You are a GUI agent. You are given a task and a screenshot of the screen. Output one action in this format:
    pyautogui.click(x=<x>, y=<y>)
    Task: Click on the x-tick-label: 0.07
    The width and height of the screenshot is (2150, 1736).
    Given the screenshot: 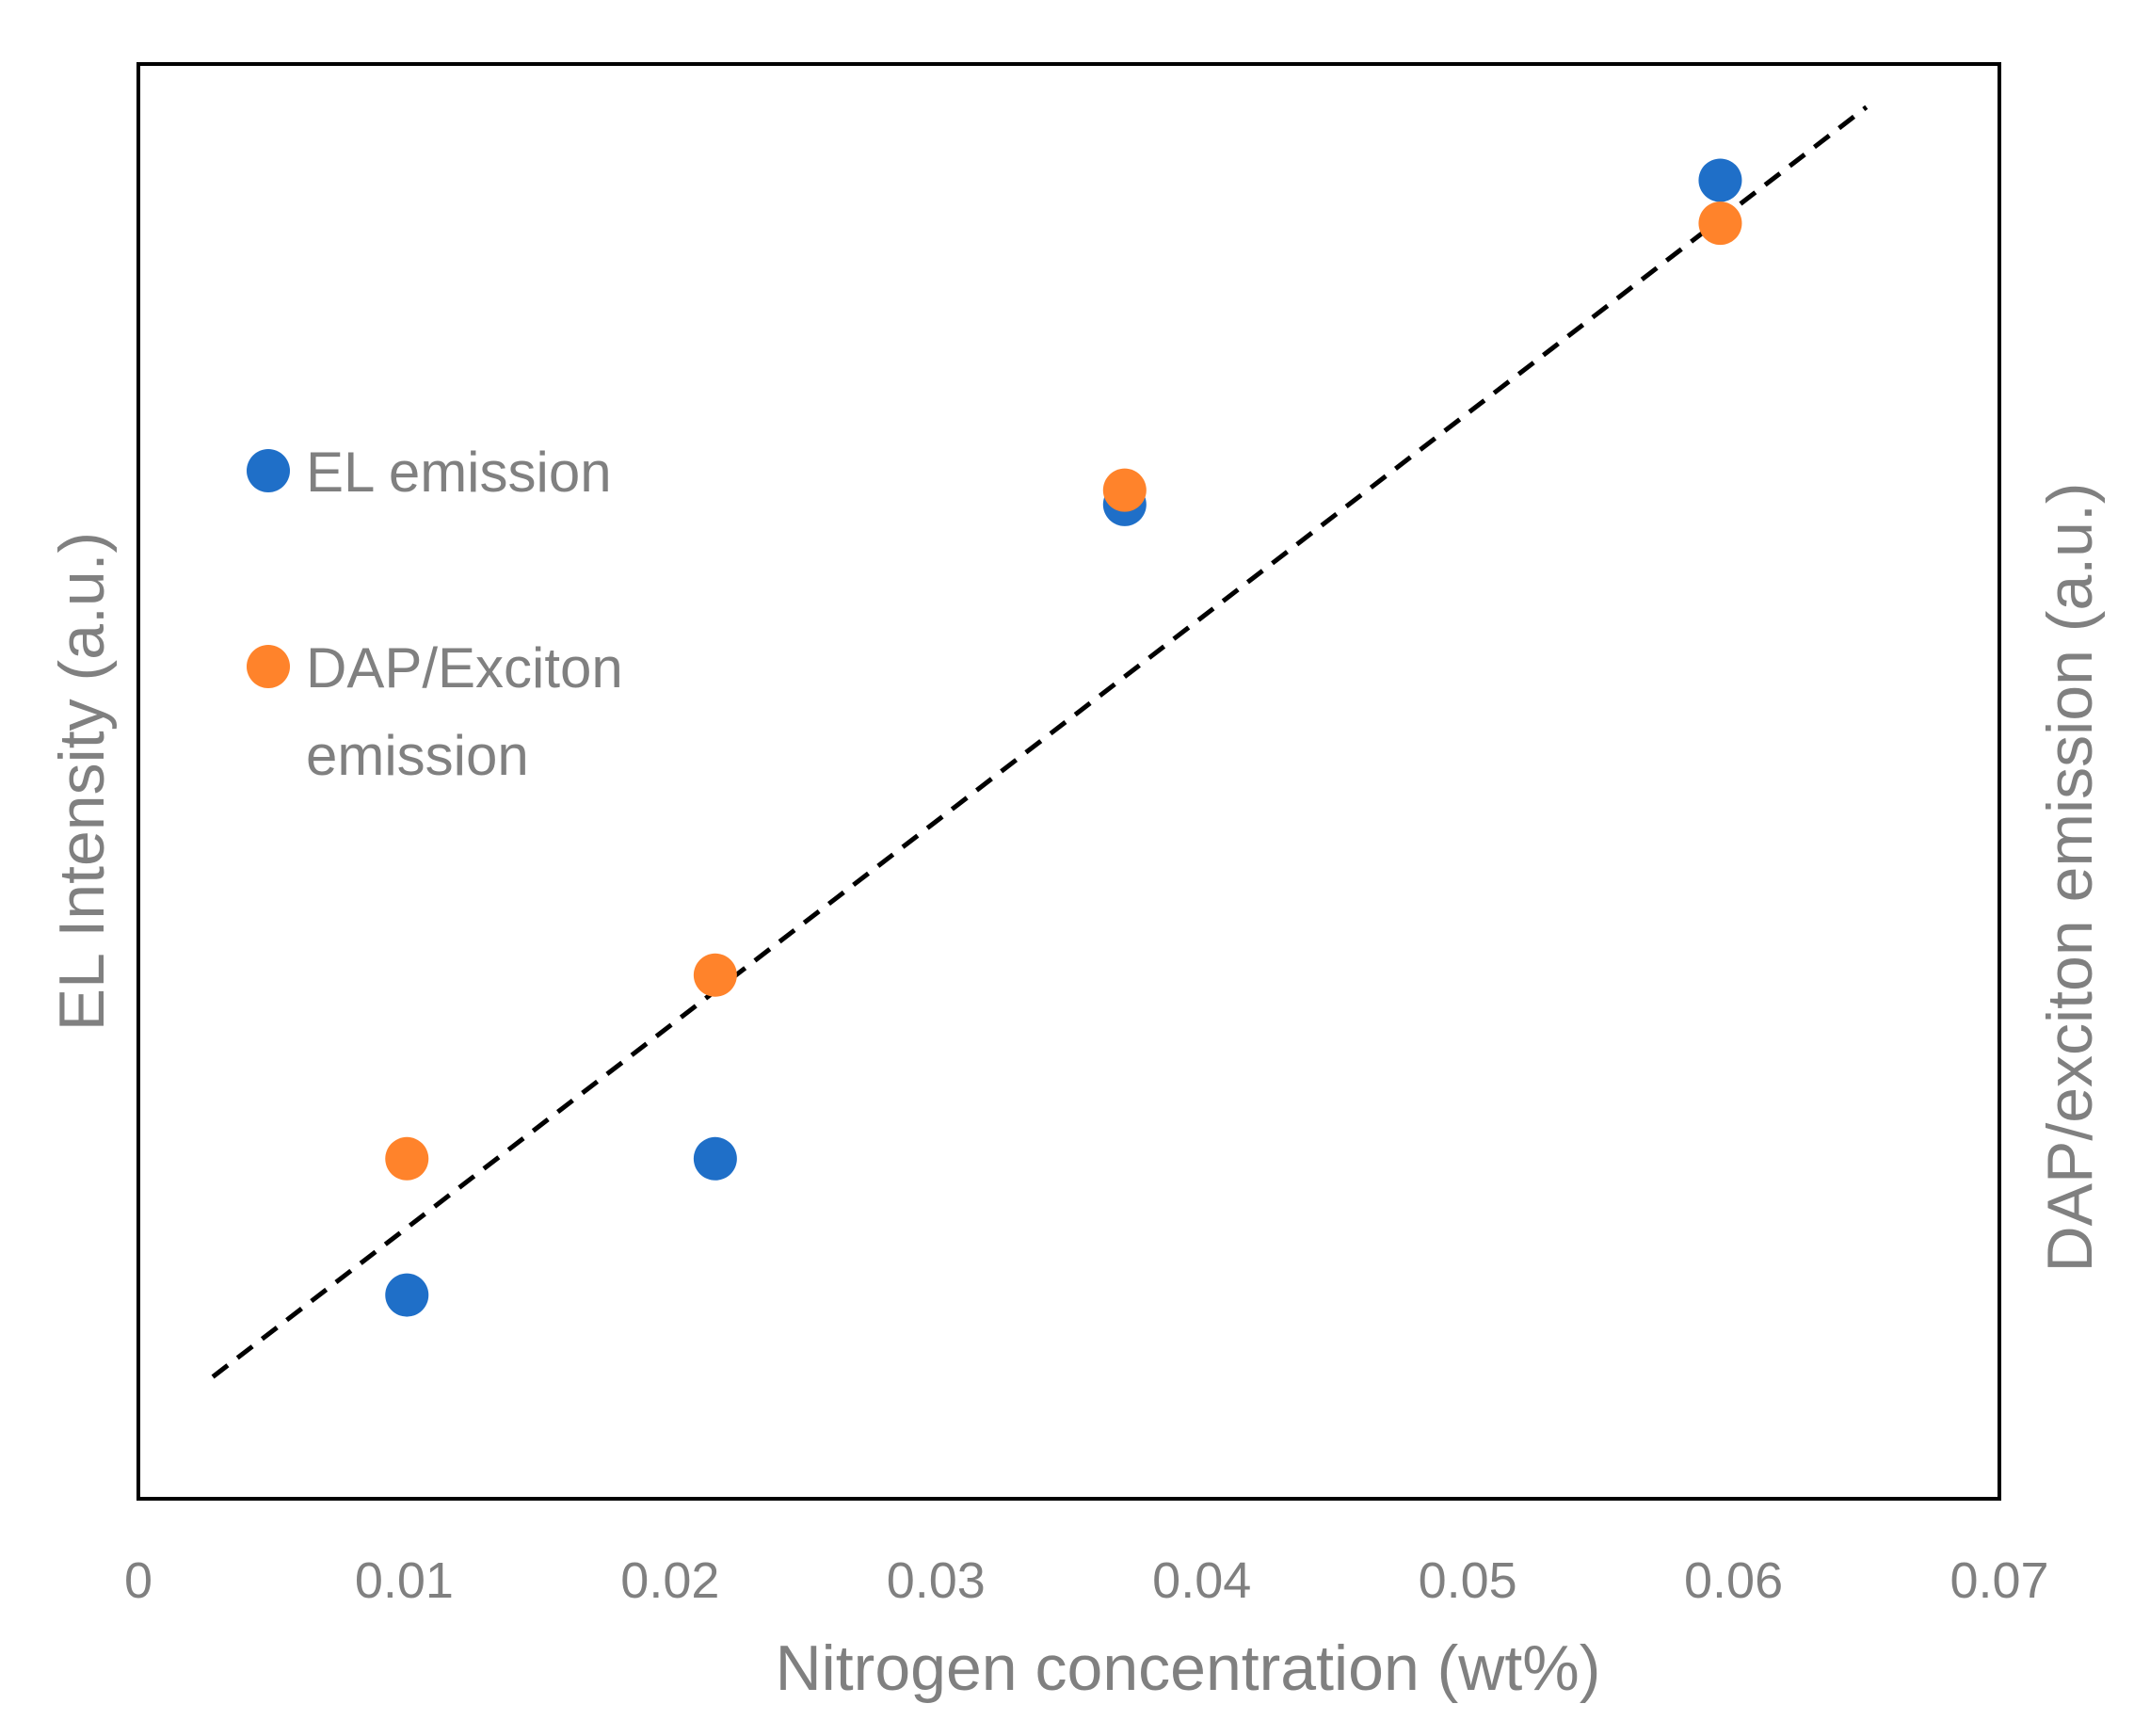 What is the action you would take?
    pyautogui.click(x=1999, y=1581)
    